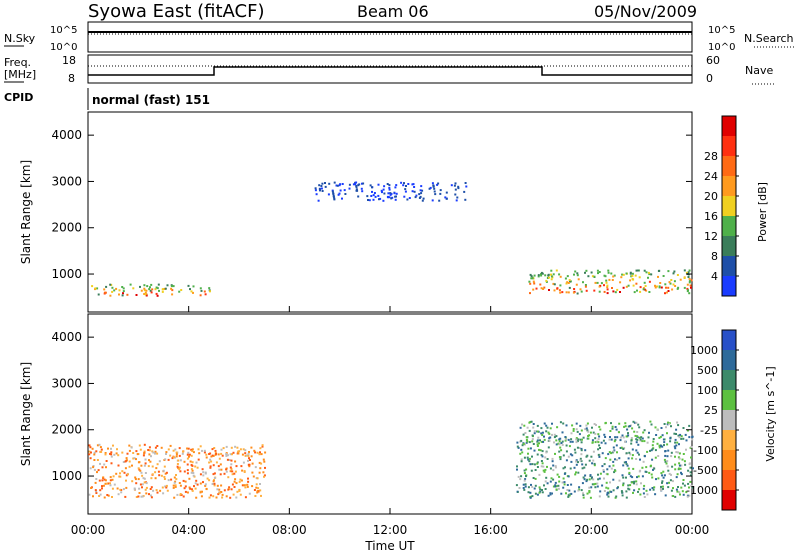 The image size is (800, 554). I want to click on colorbar-tick-label: 25, so click(711, 410).